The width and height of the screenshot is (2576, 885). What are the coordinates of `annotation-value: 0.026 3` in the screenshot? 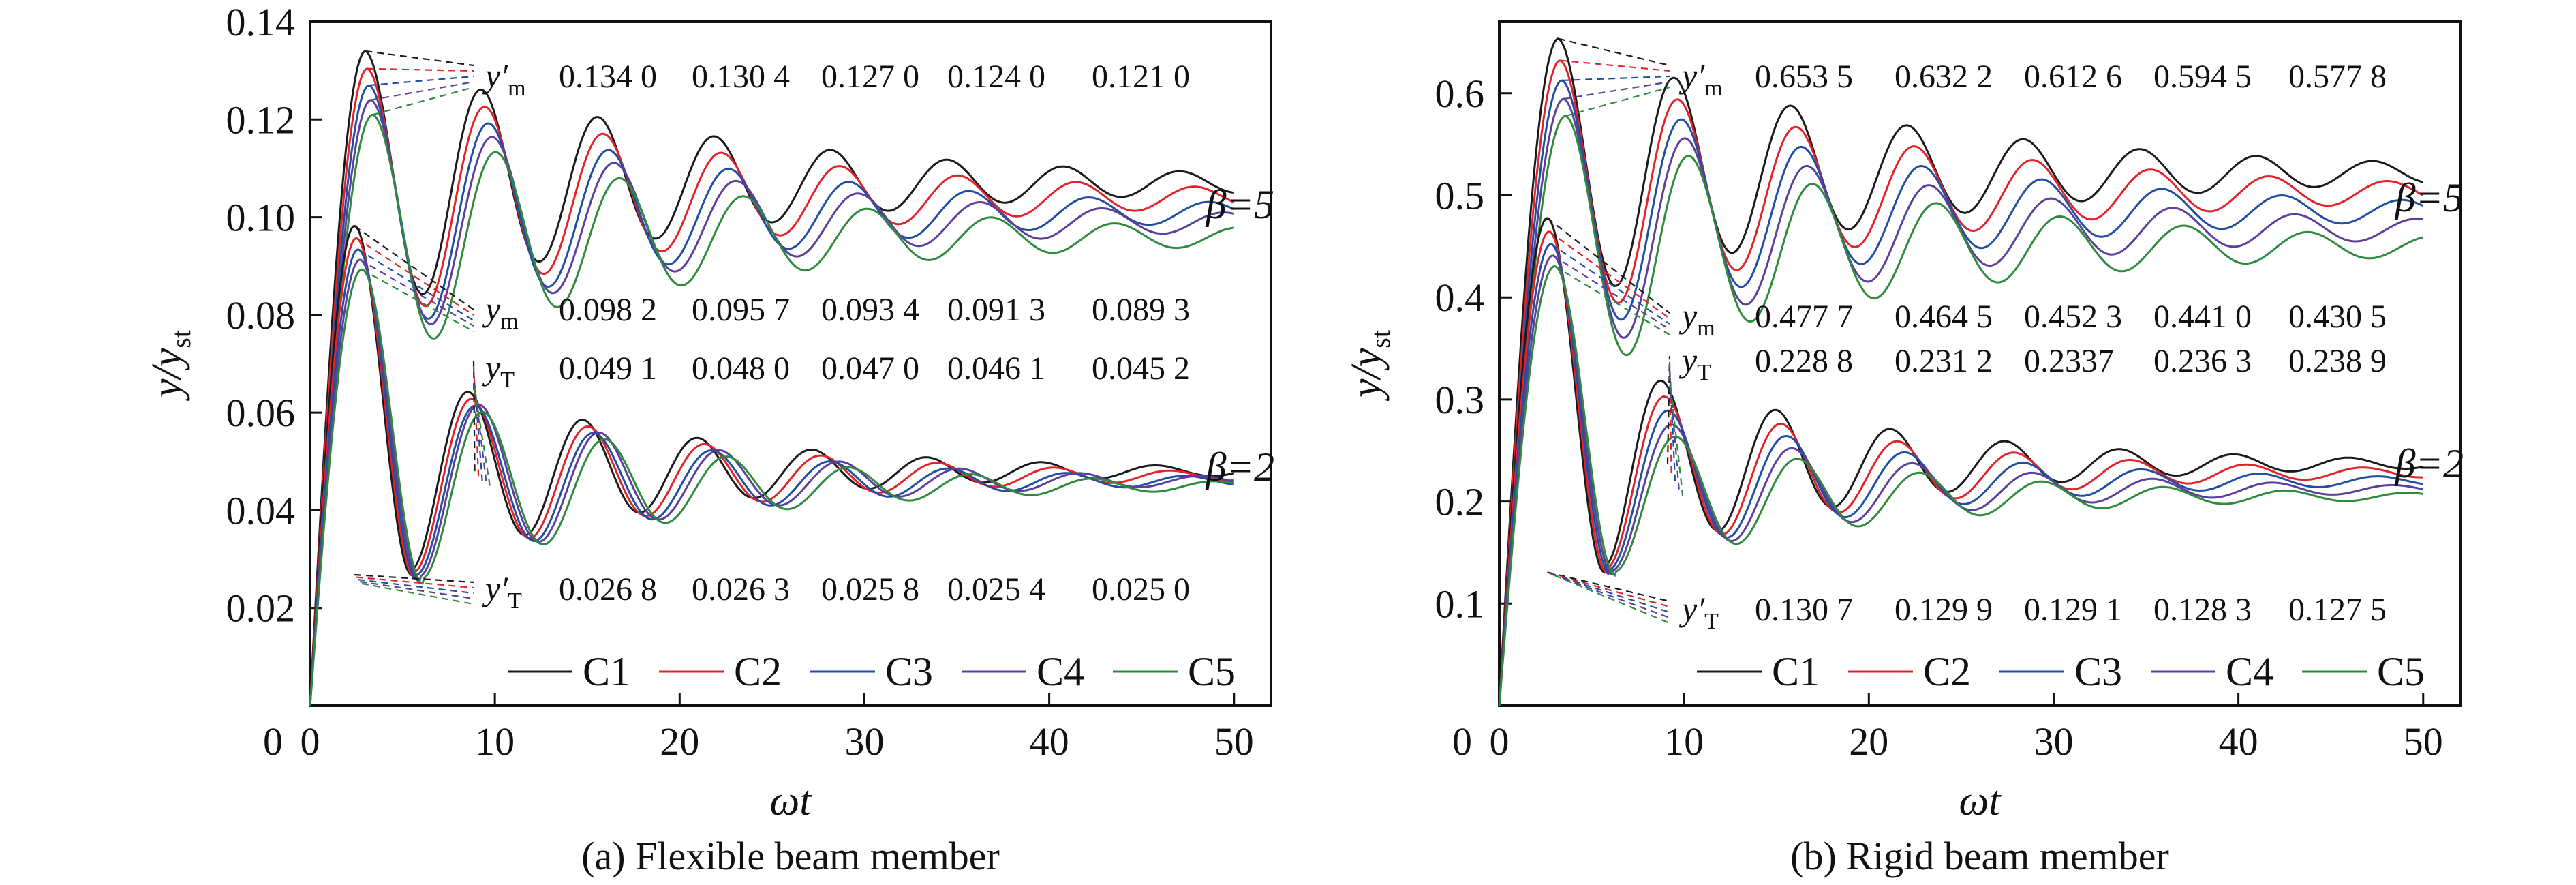 It's located at (741, 589).